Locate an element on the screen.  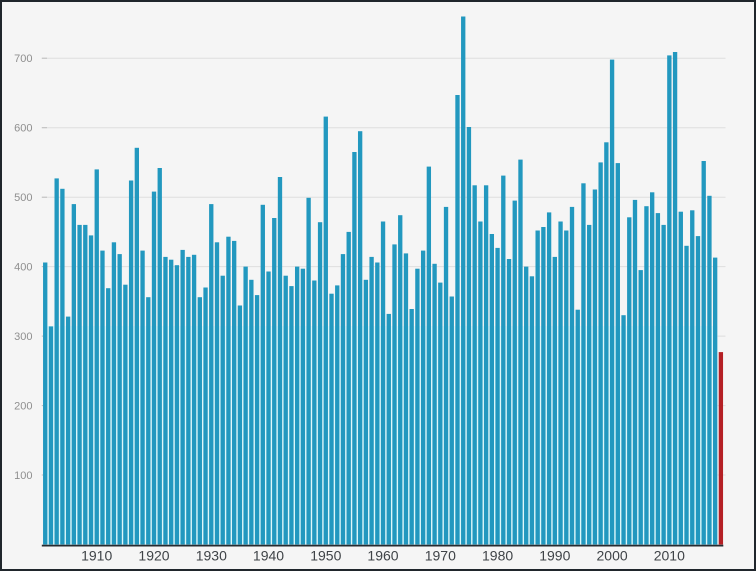
svg-text: 500 is located at coordinates (23, 198).